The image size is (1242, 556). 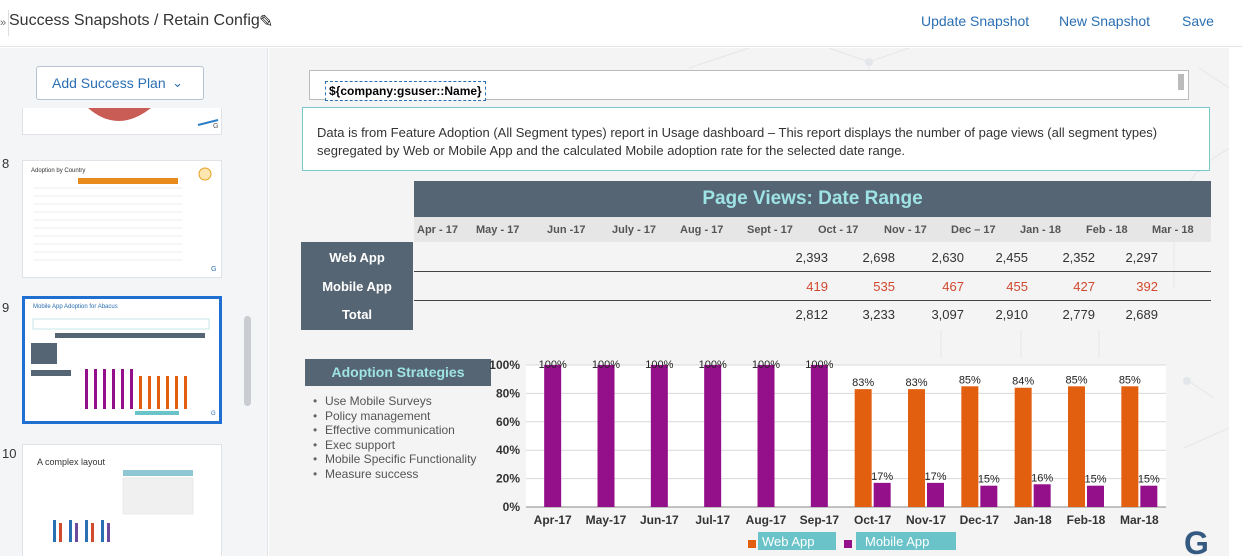 I want to click on slide-thumbnail-9: G Mobile App Adoption for Abacus, so click(x=122, y=360).